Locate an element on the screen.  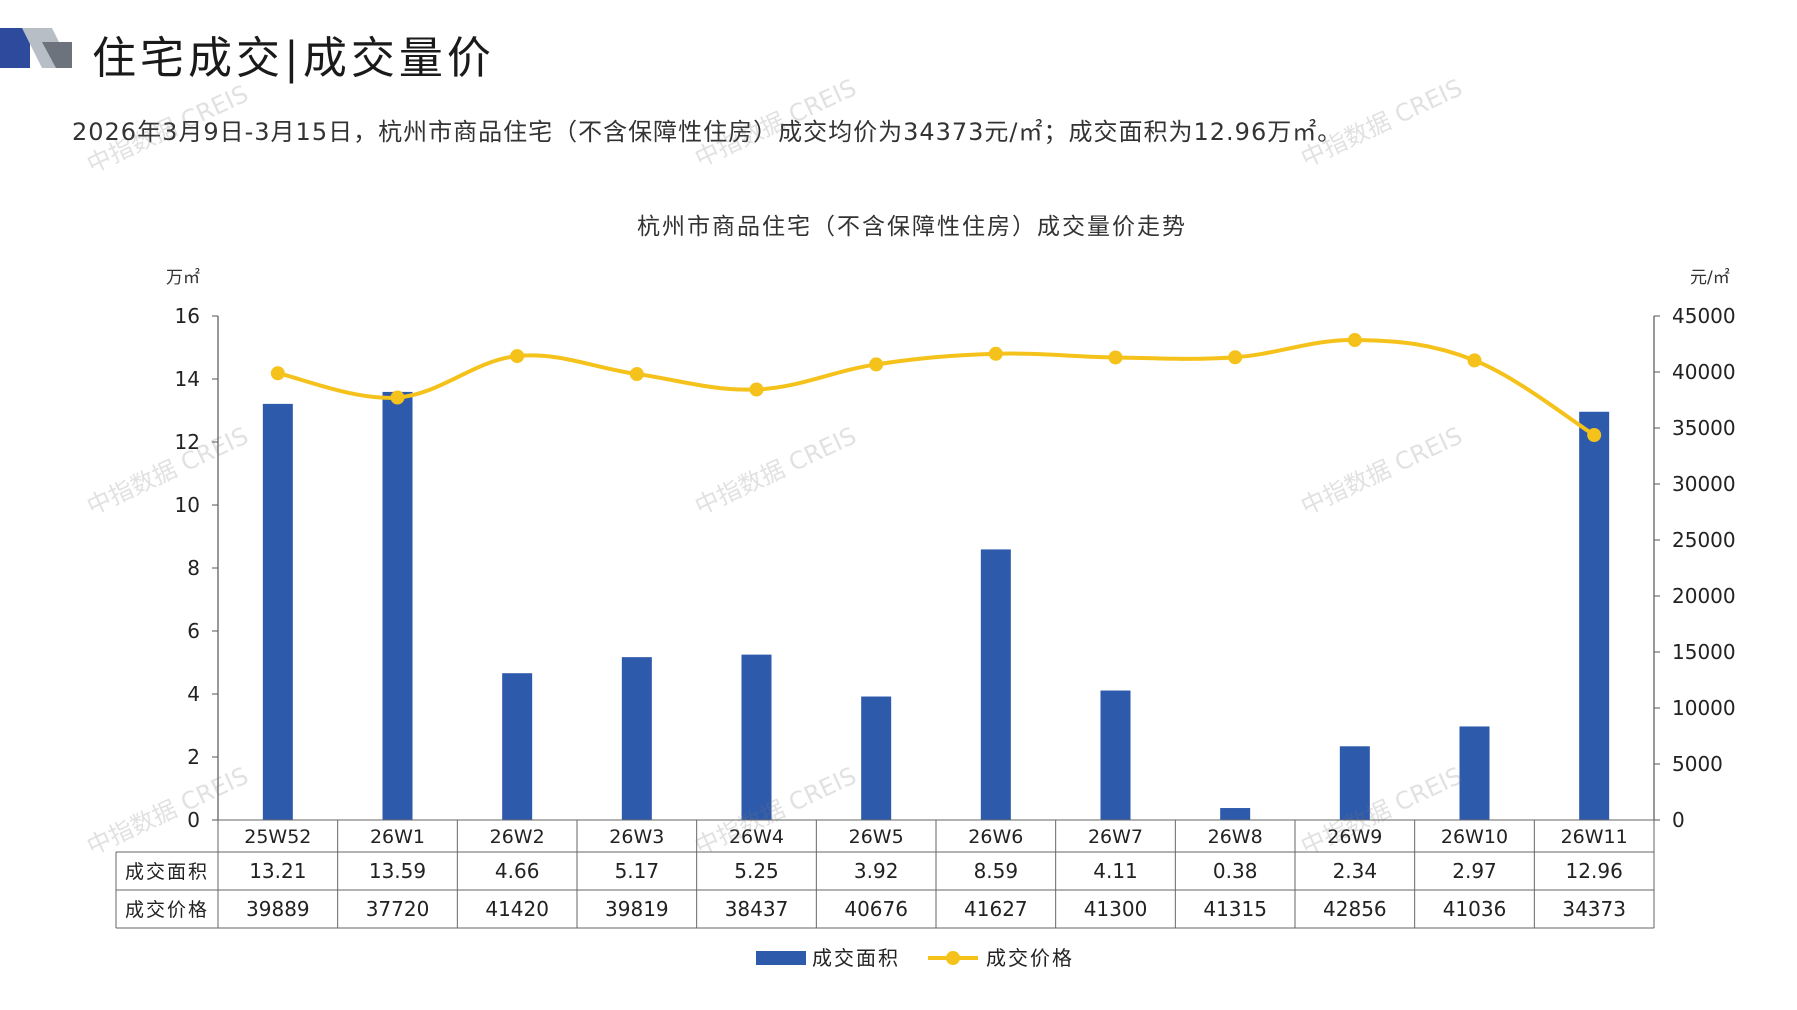
right-axis-unit: 元/㎡ is located at coordinates (1710, 278).